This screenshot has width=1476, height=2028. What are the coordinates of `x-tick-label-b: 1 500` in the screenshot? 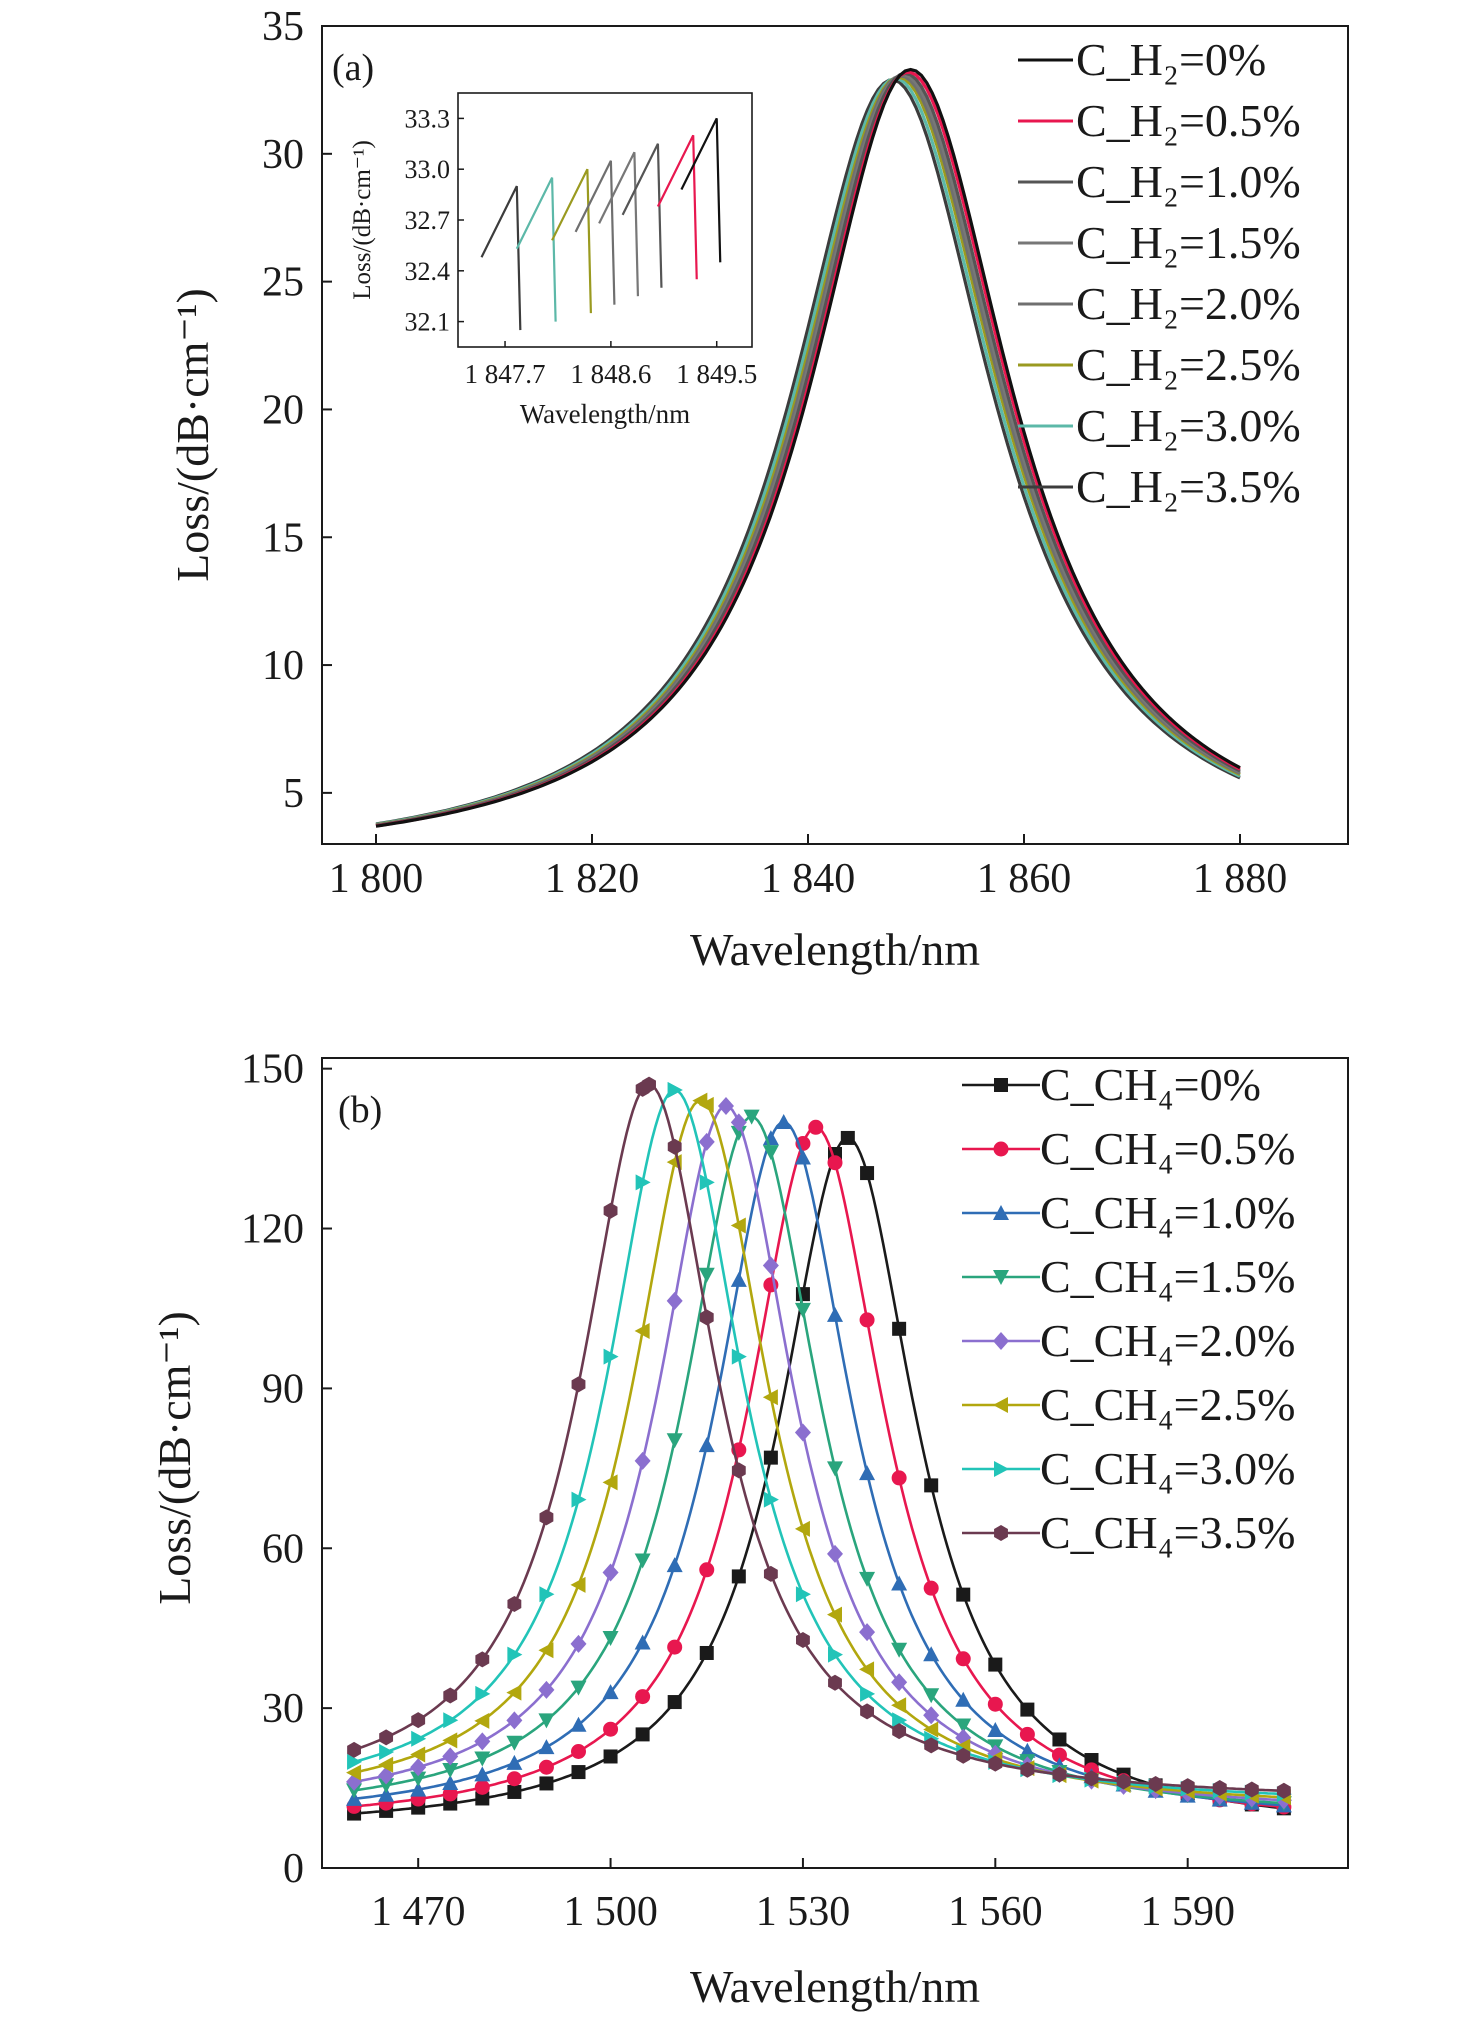 It's located at (610, 1912).